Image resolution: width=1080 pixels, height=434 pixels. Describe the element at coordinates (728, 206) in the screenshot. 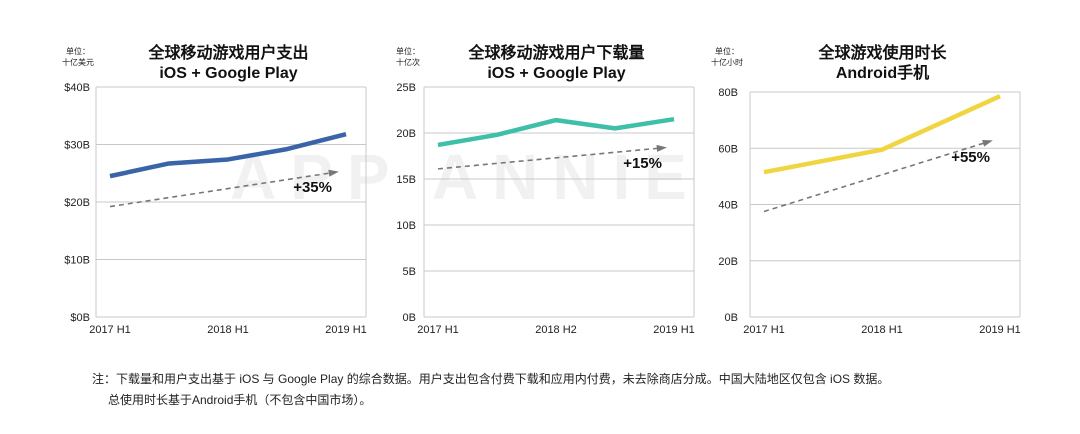

I see `y-tick-label: 40B` at that location.